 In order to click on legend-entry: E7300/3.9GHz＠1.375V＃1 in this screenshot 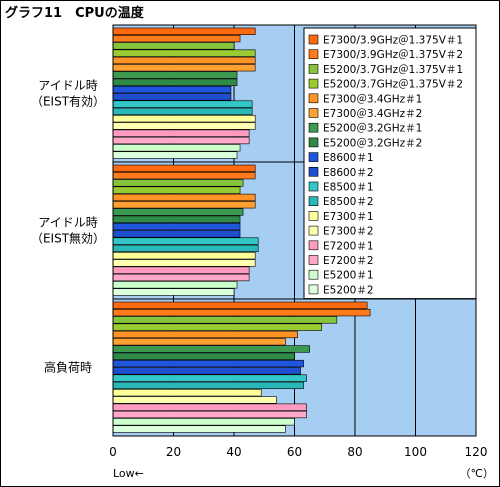, I will do `click(393, 41)`.